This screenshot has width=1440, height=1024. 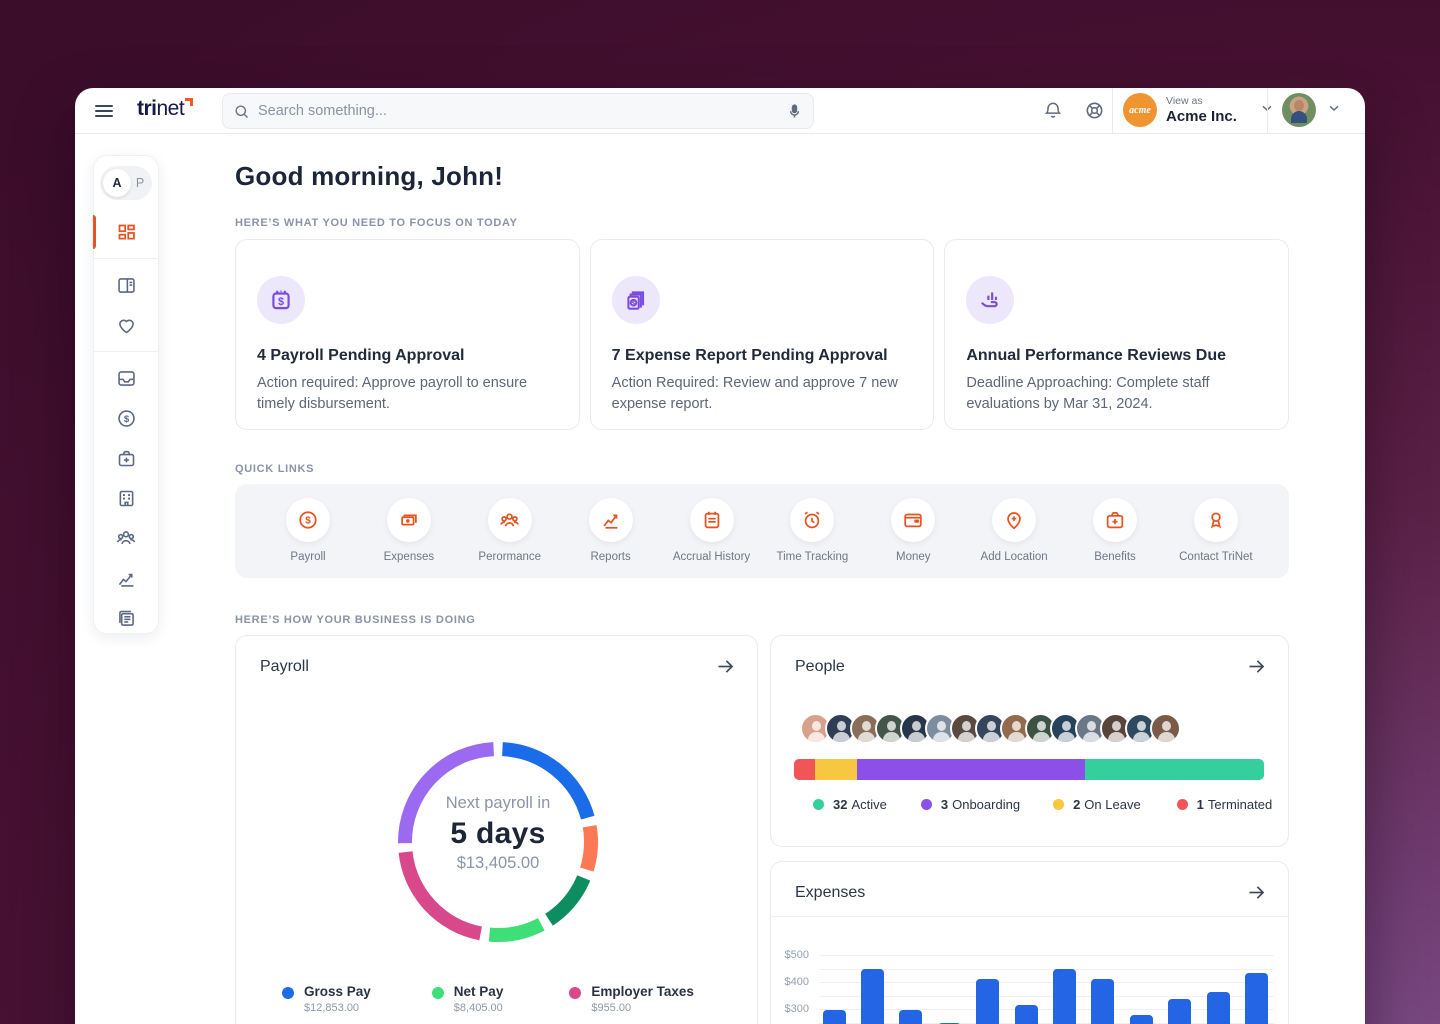 I want to click on people-card-arrow-button, so click(x=1256, y=666).